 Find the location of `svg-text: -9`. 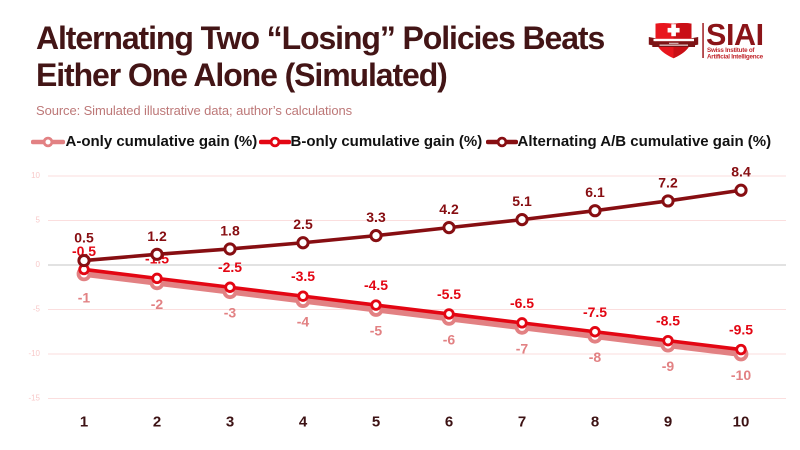

svg-text: -9 is located at coordinates (668, 366).